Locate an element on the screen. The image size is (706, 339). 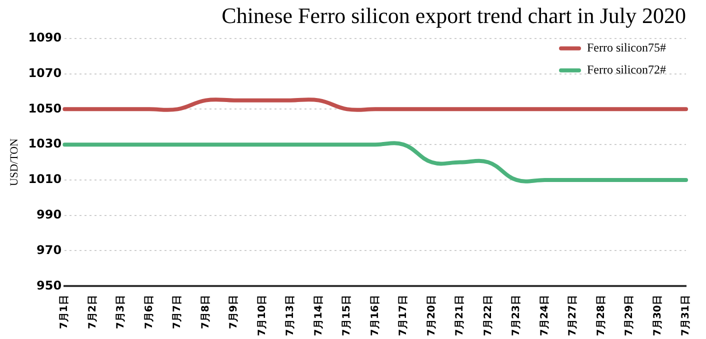
x-tick-label: 7月16日 is located at coordinates (375, 315).